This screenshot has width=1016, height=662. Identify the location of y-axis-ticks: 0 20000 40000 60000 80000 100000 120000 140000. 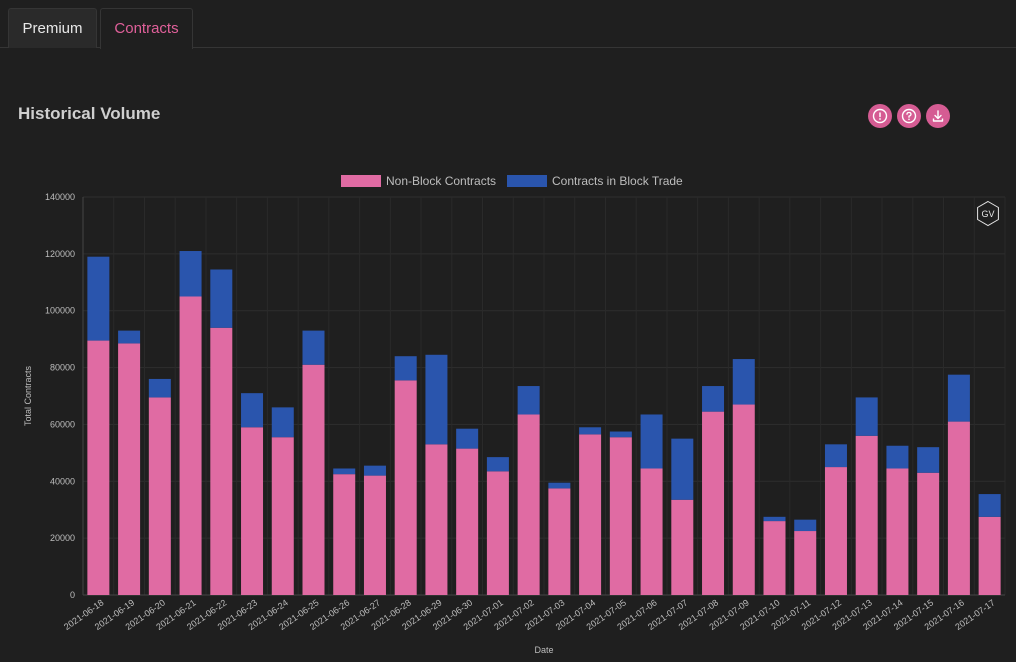
(60, 396).